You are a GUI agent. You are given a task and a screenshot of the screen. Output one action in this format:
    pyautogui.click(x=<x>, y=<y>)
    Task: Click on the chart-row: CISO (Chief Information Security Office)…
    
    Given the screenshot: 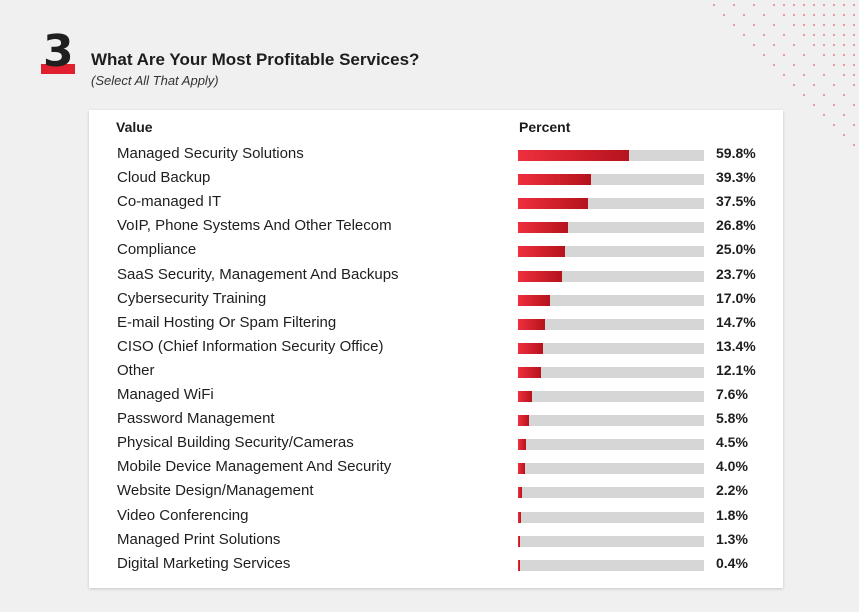 What is the action you would take?
    pyautogui.click(x=436, y=347)
    